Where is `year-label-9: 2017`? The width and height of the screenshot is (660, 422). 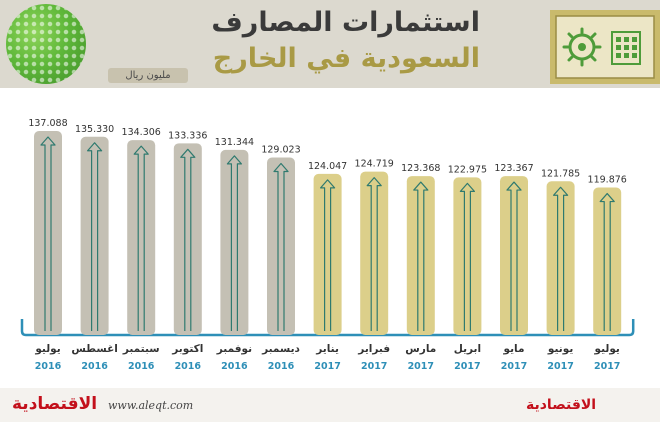 year-label-9: 2017 is located at coordinates (467, 366).